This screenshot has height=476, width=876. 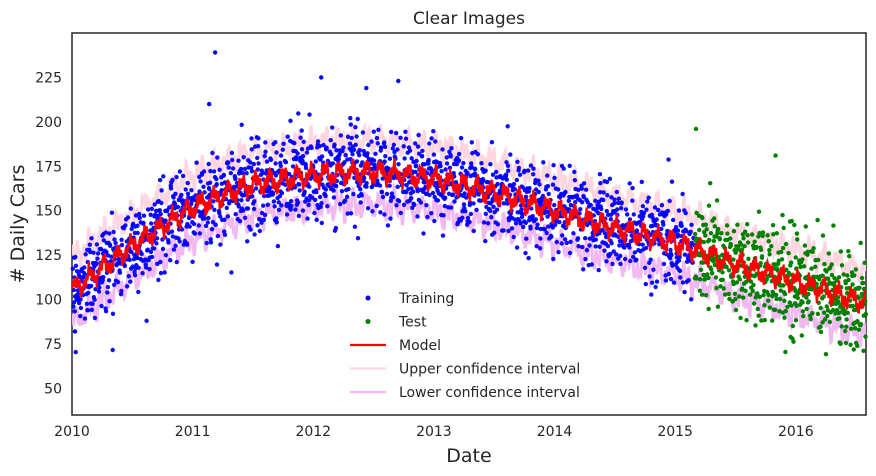 What do you see at coordinates (53, 389) in the screenshot?
I see `y-tick-label: 50` at bounding box center [53, 389].